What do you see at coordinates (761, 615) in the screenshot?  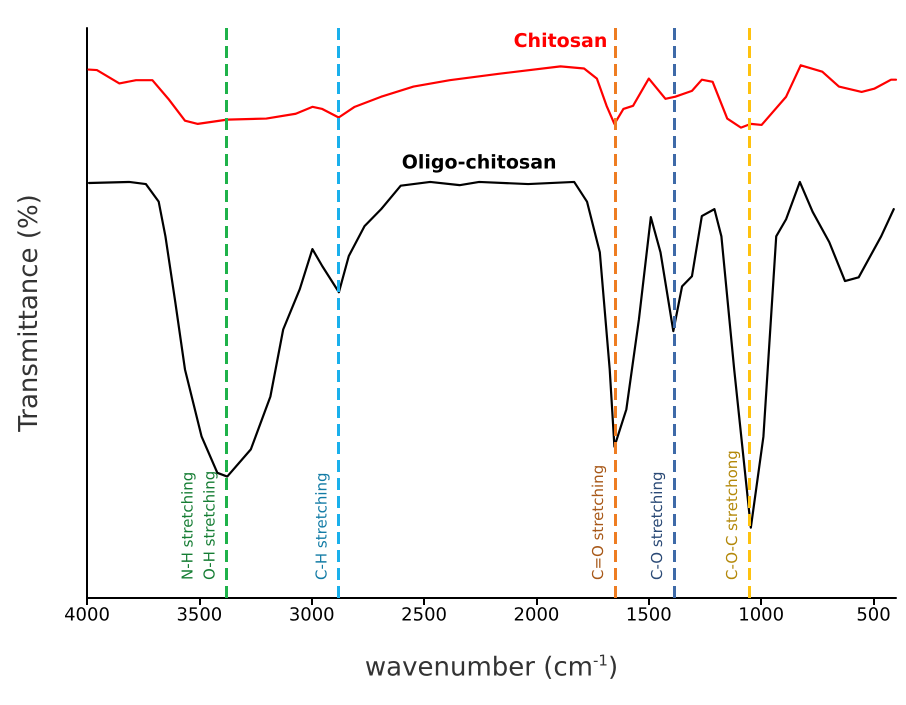 I see `x-tick-label: 1000` at bounding box center [761, 615].